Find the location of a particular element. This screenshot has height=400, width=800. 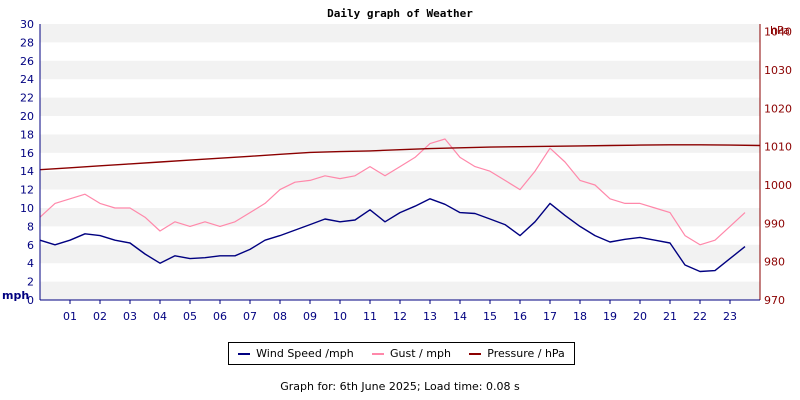

x-tick-label: 17 is located at coordinates (550, 316).